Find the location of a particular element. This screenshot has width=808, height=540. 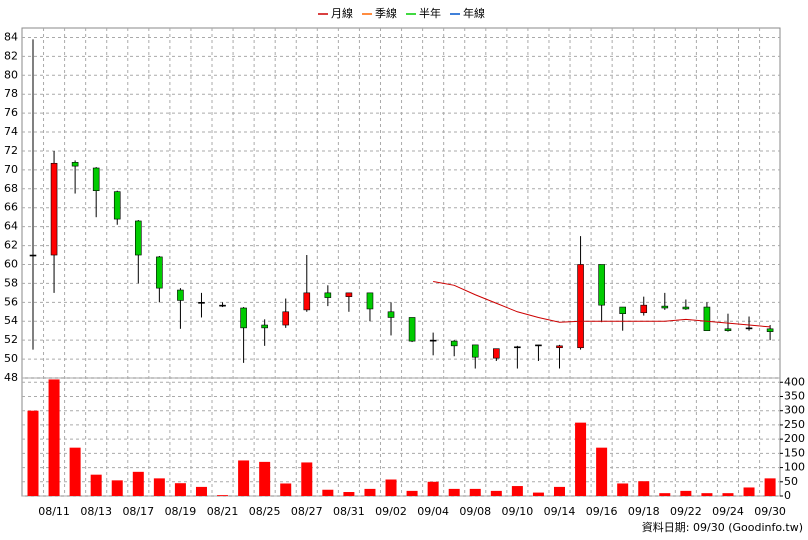

y-tick-label: 58 is located at coordinates (11, 282).